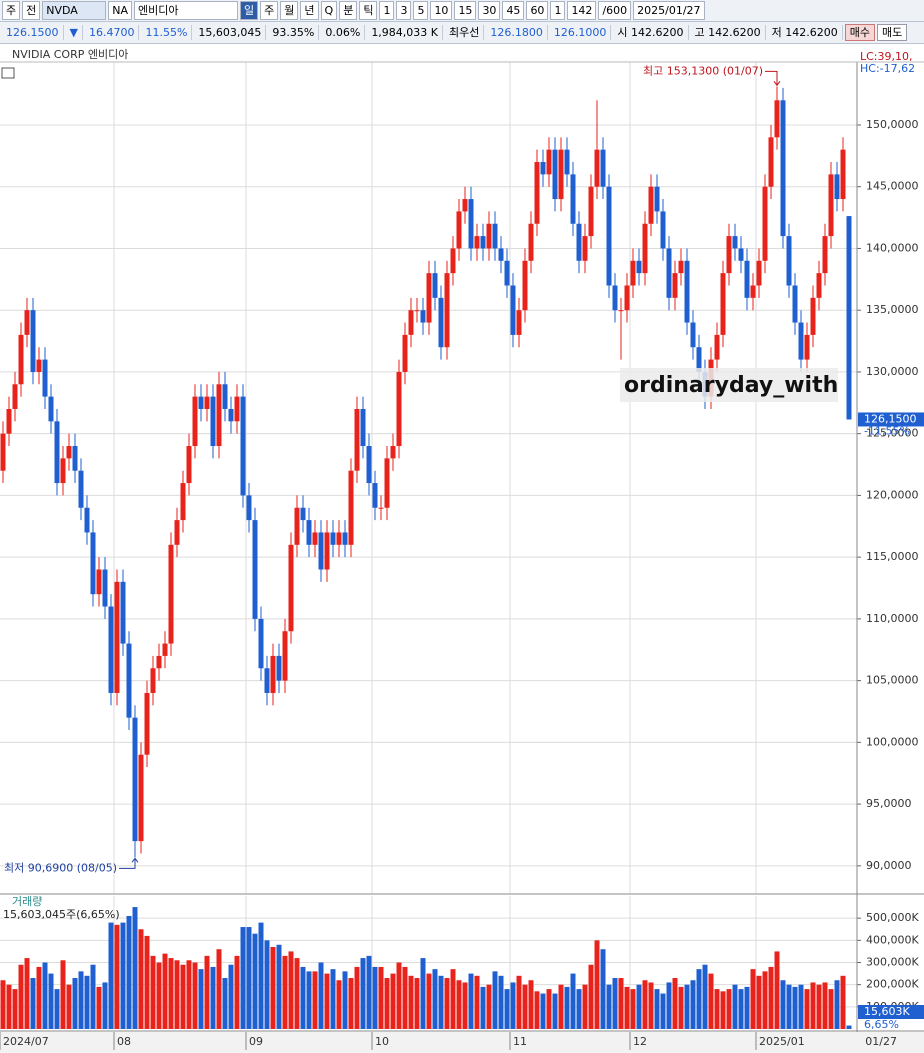 The width and height of the screenshot is (924, 1053). What do you see at coordinates (441, 10) in the screenshot?
I see `toolbar-item: 10` at bounding box center [441, 10].